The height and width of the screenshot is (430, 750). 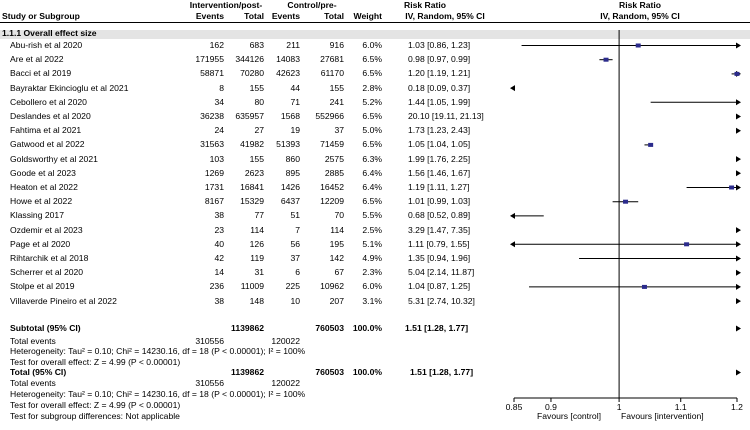 I want to click on events-control: 1568, so click(x=290, y=116).